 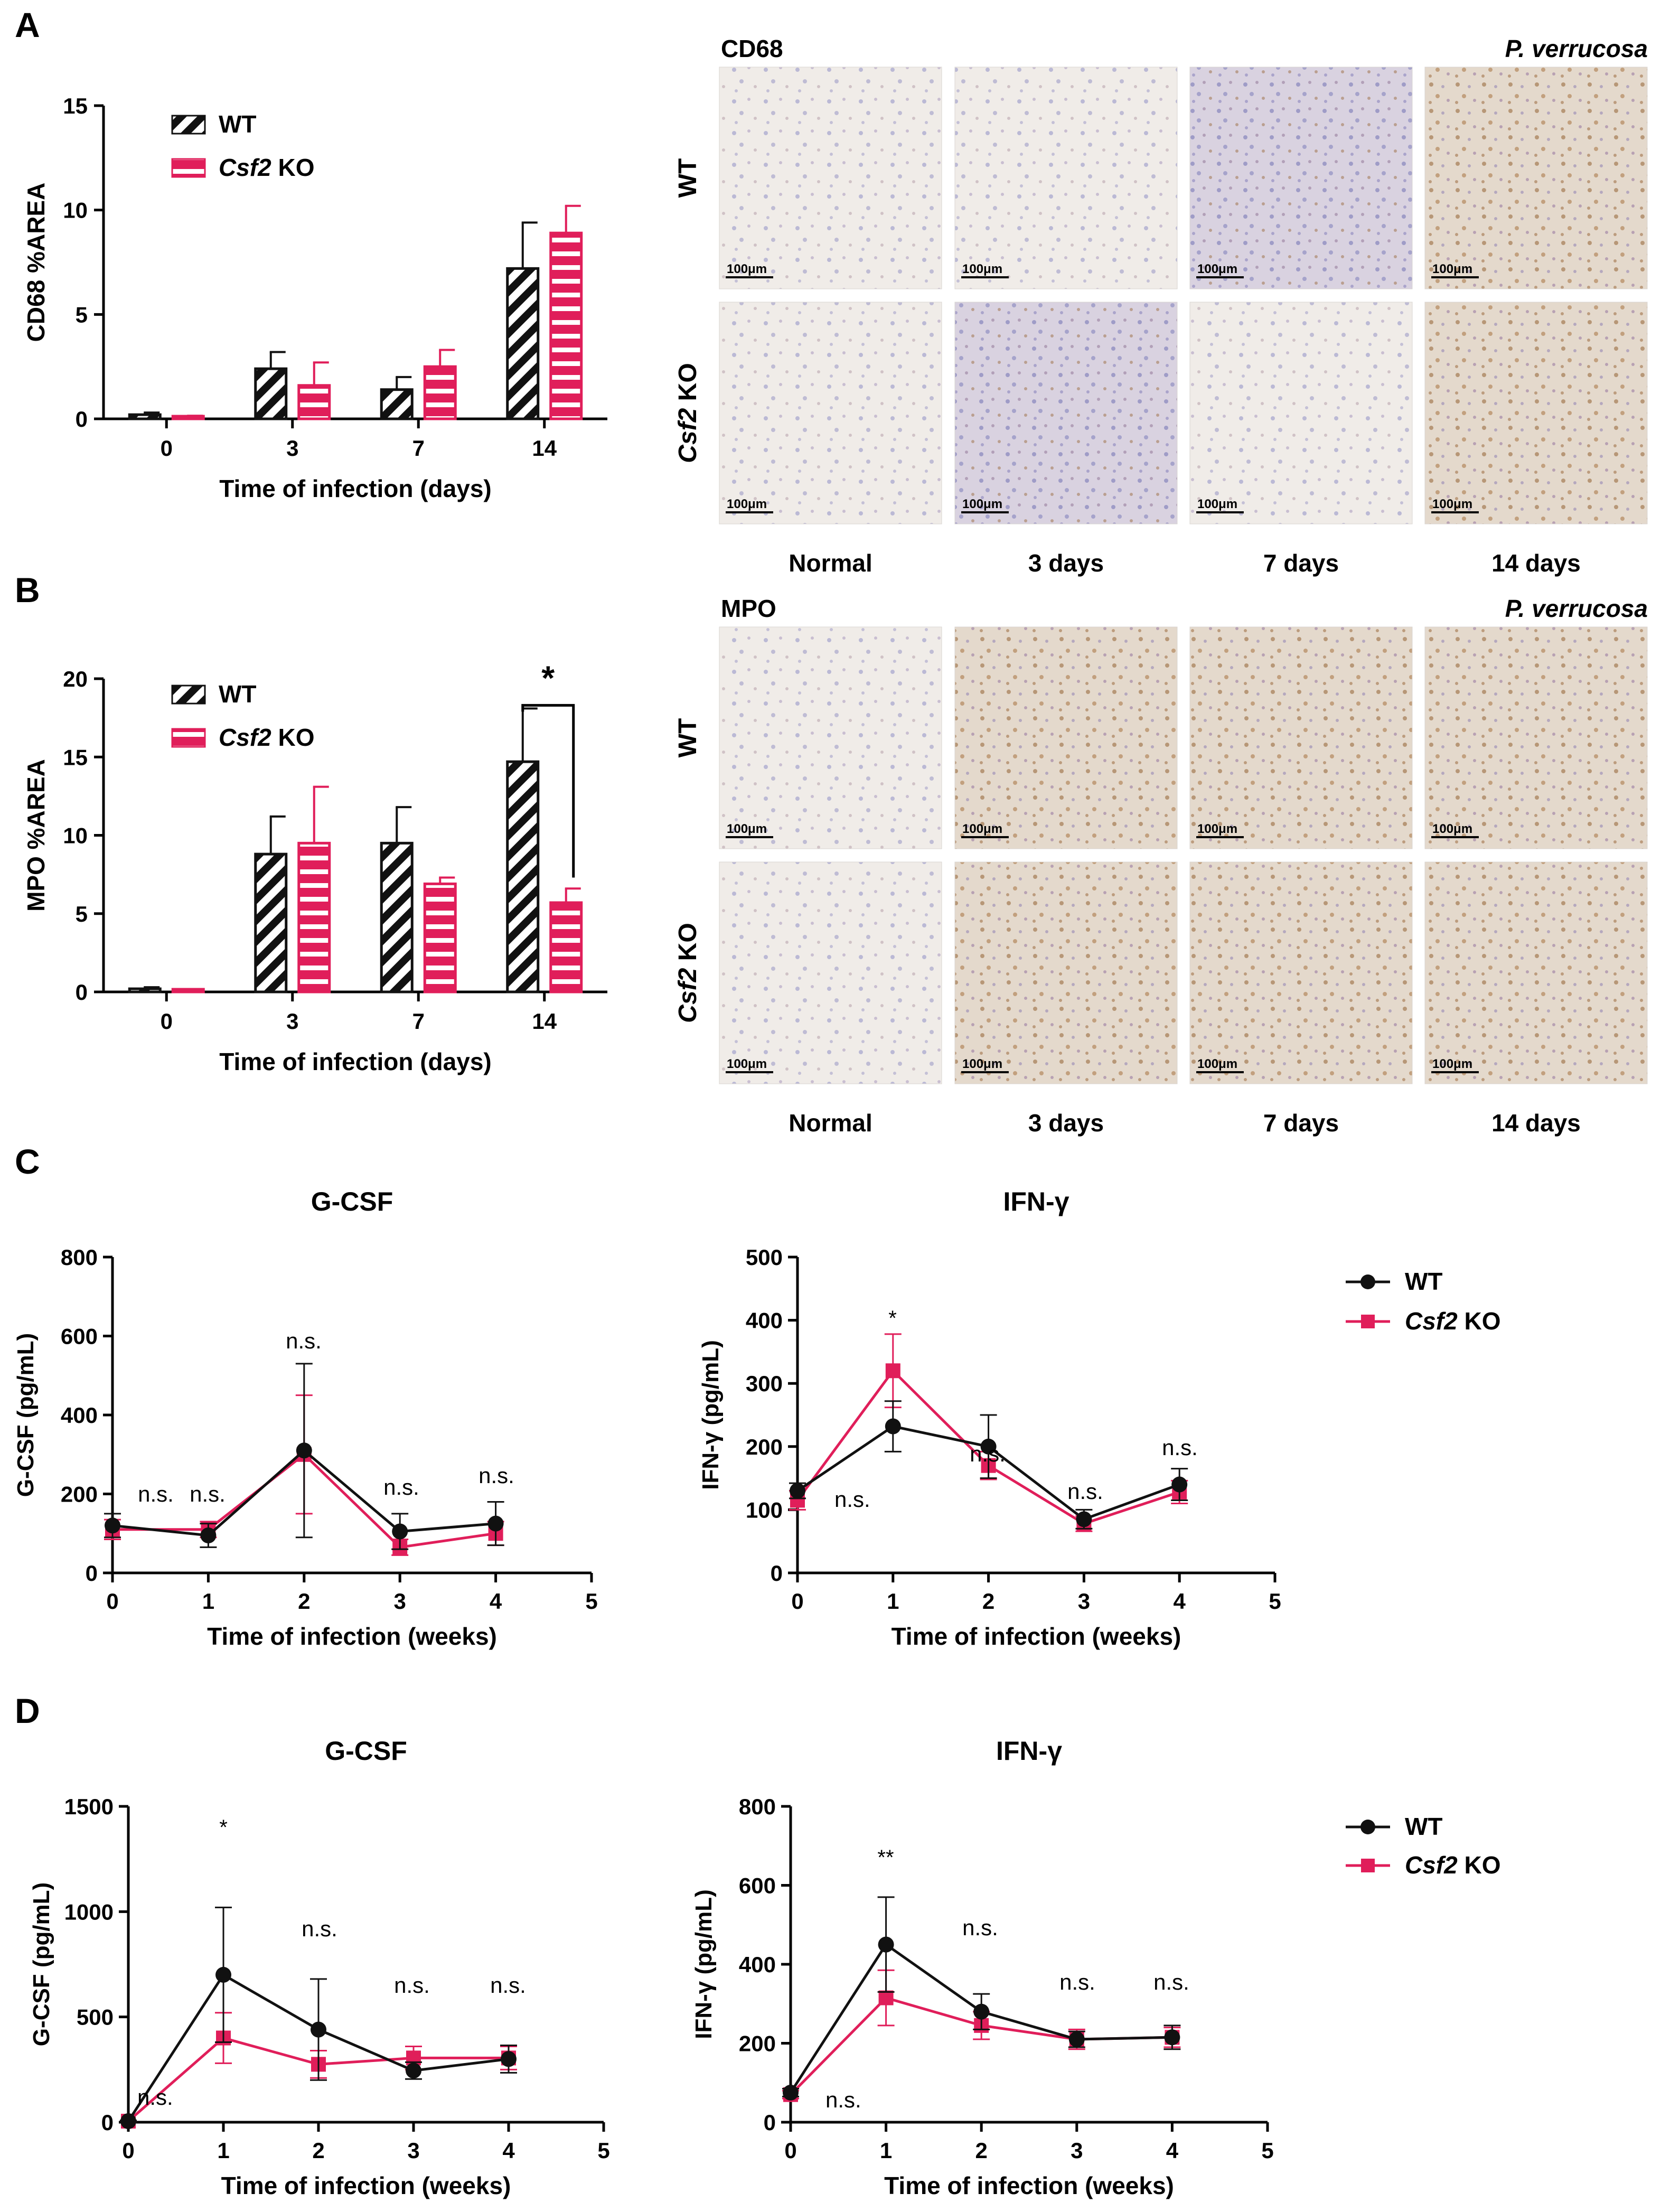 I want to click on x-axis-label: Time of infection (days), so click(x=355, y=1061).